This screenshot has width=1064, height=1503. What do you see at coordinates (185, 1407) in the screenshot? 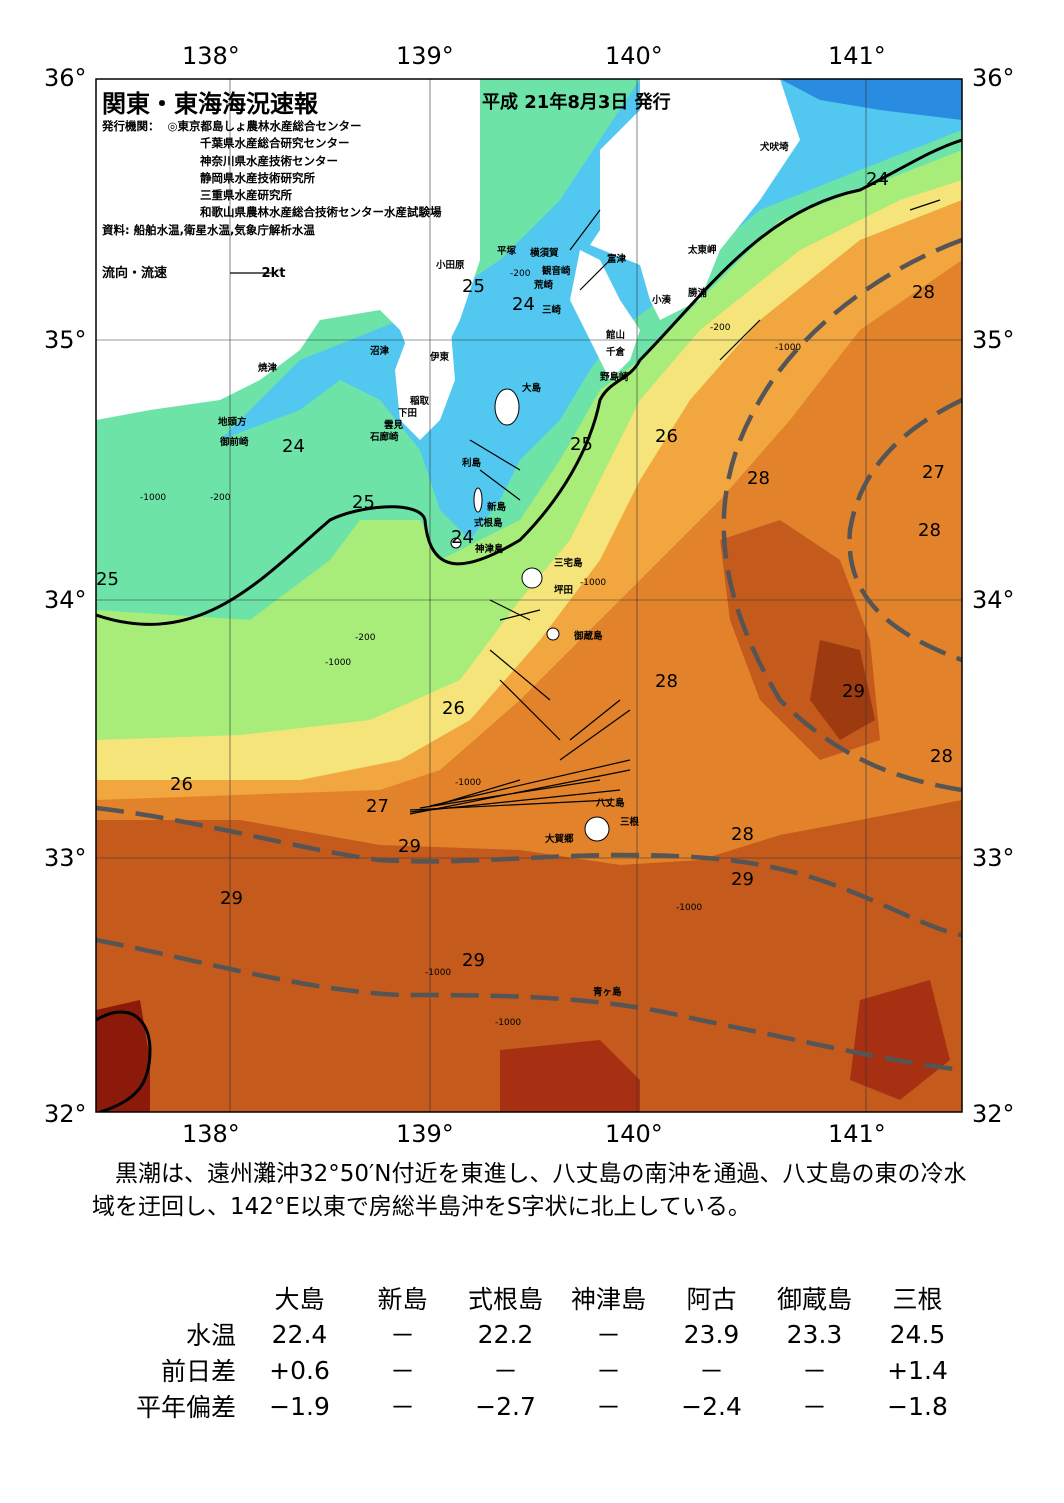
I see `row-header: 平年偏差` at bounding box center [185, 1407].